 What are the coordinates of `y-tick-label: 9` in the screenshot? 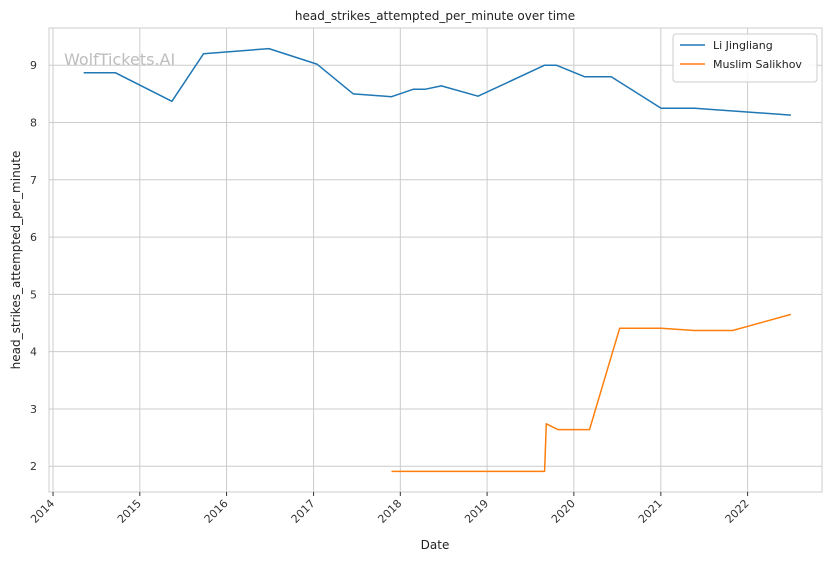 It's located at (33, 65).